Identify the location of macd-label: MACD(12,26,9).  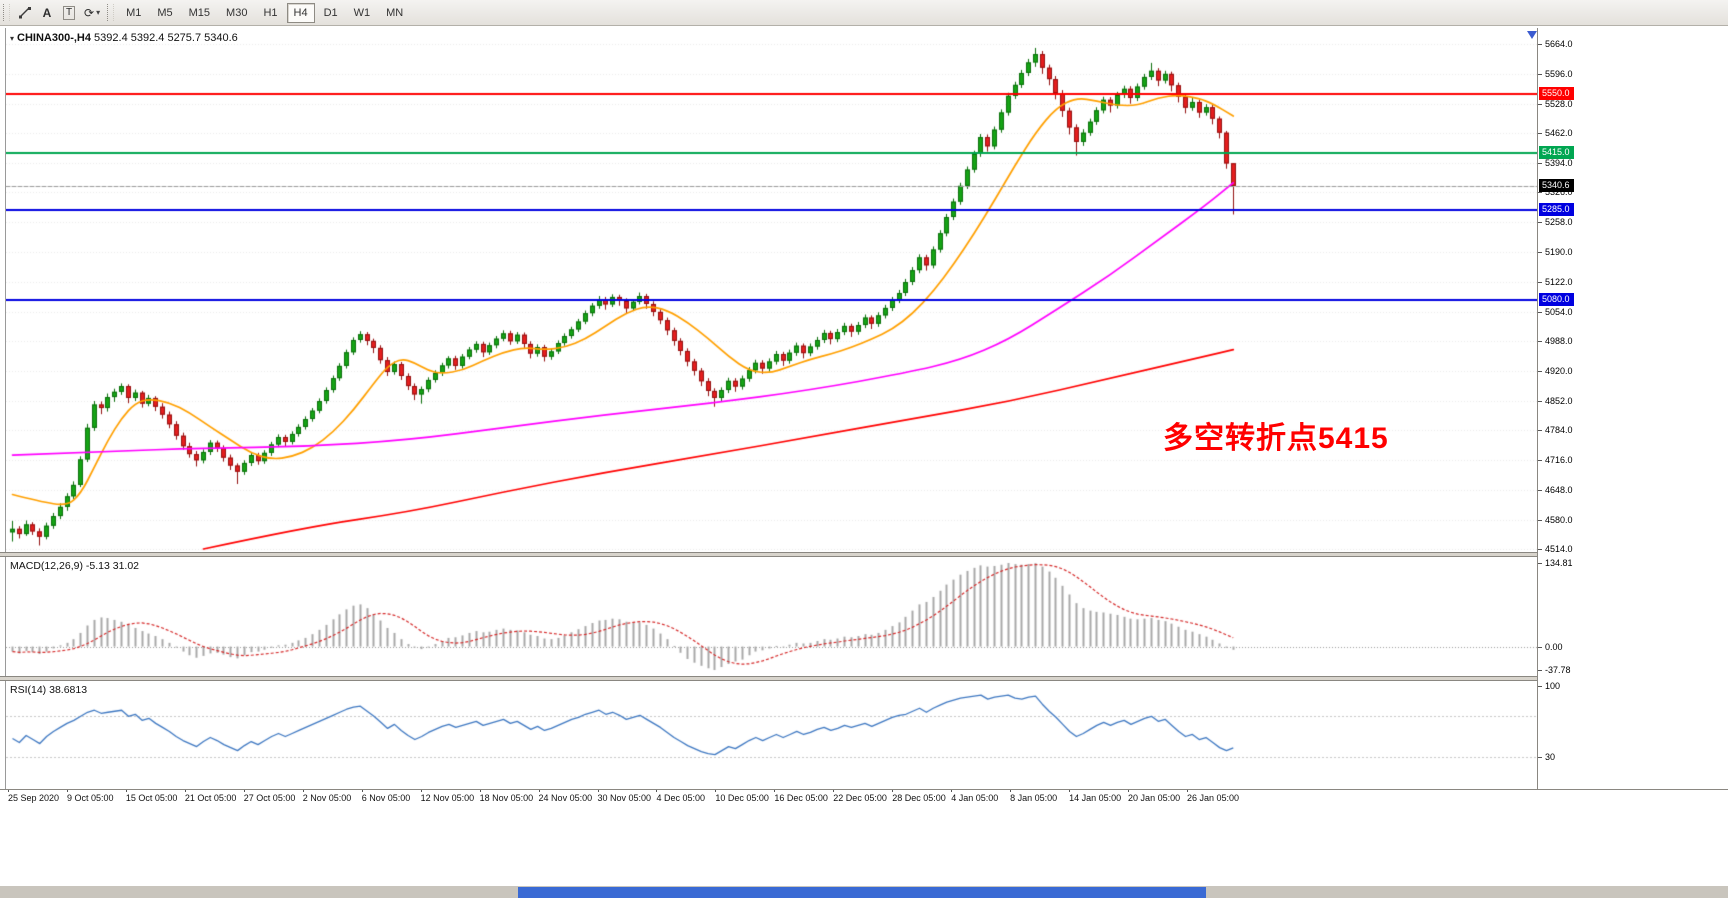
(46, 566).